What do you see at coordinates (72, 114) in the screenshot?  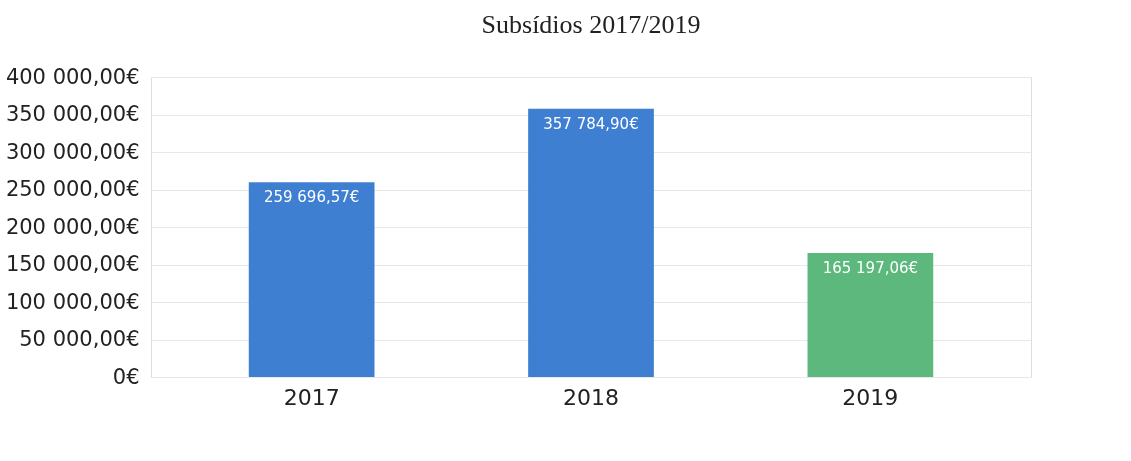 I see `y-tick-label: 350 000,00€` at bounding box center [72, 114].